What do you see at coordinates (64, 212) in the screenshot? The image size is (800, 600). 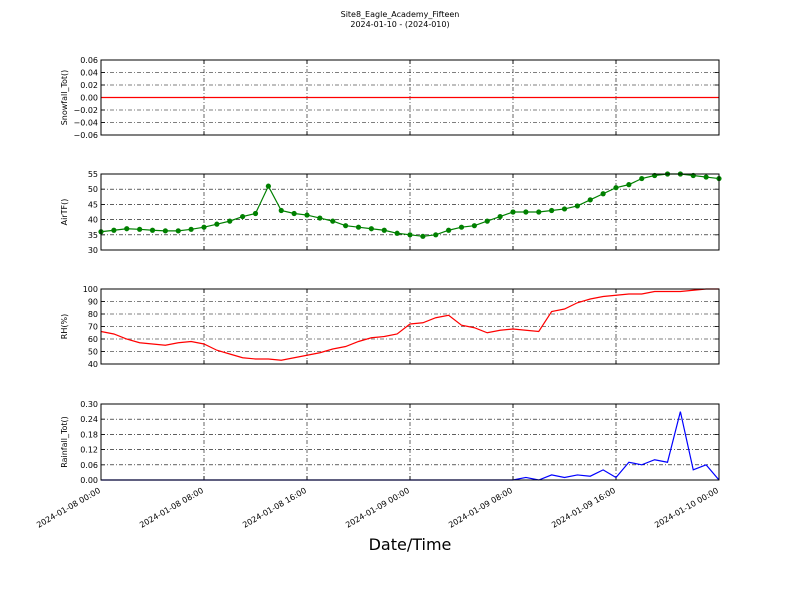 I see `y-axis-label: AirTF()` at bounding box center [64, 212].